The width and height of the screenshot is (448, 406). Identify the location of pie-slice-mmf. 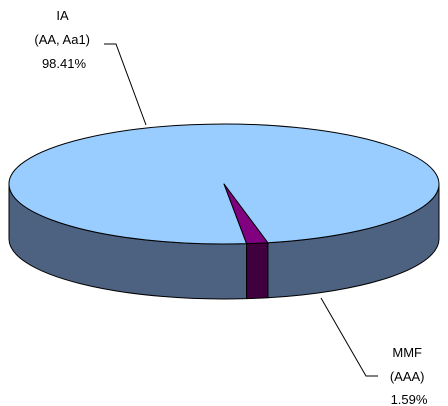
(246, 214).